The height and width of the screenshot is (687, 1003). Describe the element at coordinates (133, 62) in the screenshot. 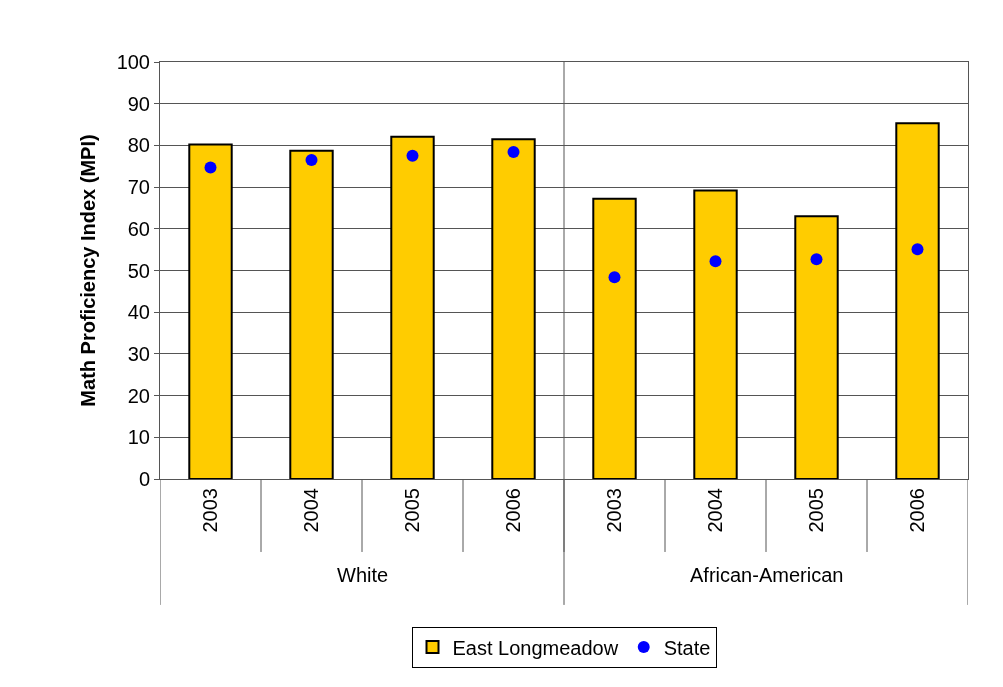

I see `y-tick-label: 100` at that location.